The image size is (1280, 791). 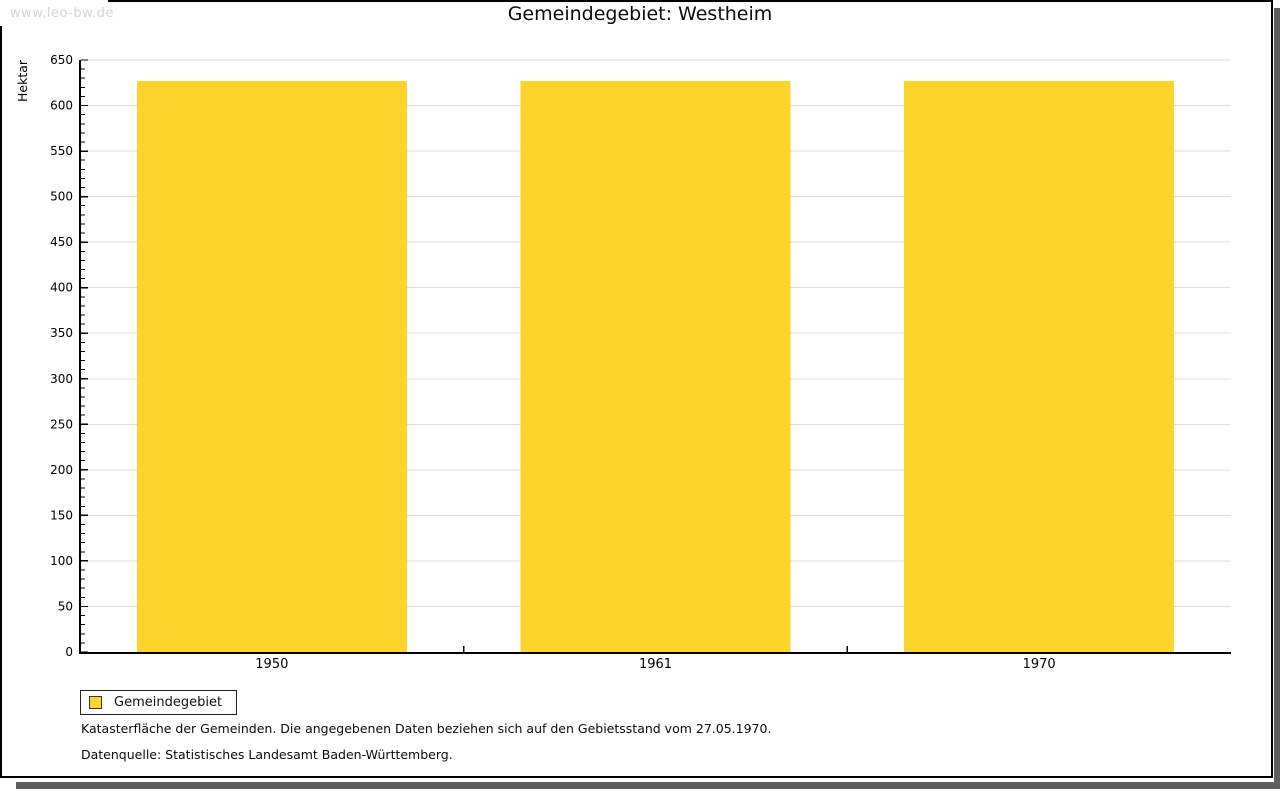 I want to click on y-tick-label: 0, so click(x=69, y=652).